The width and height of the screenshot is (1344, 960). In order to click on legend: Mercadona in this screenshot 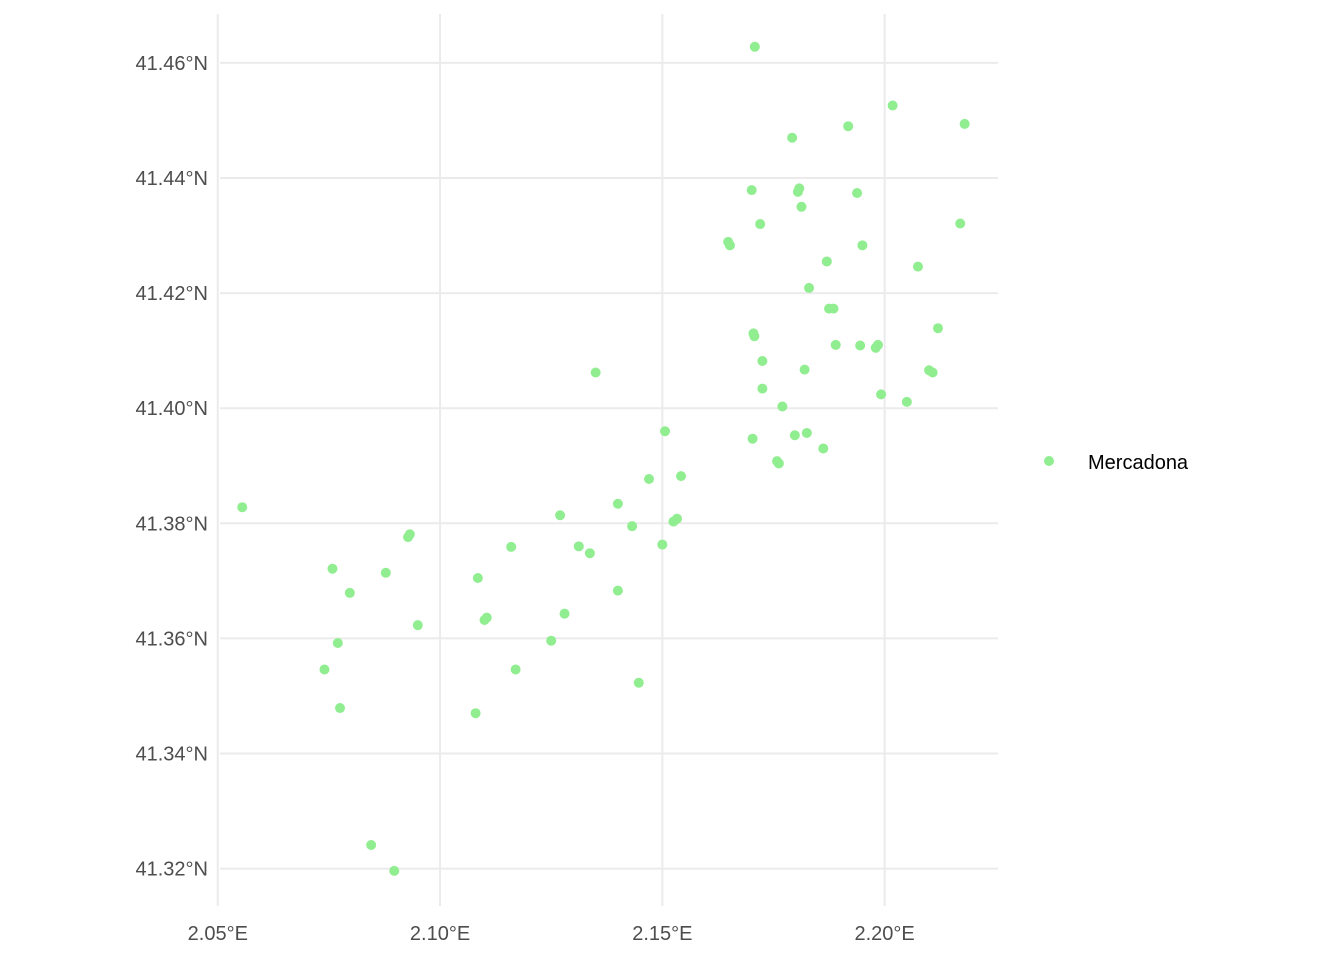, I will do `click(1116, 463)`.